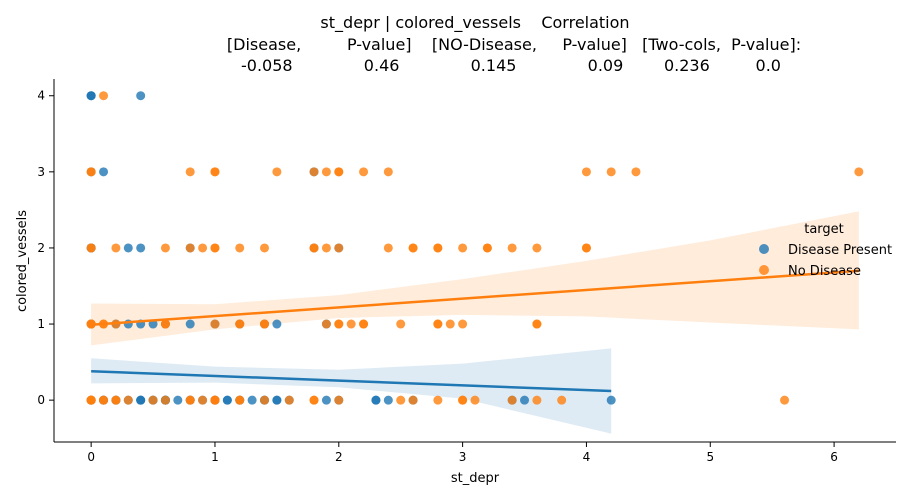 Image resolution: width=910 pixels, height=504 pixels. What do you see at coordinates (824, 229) in the screenshot?
I see `legend-title: target` at bounding box center [824, 229].